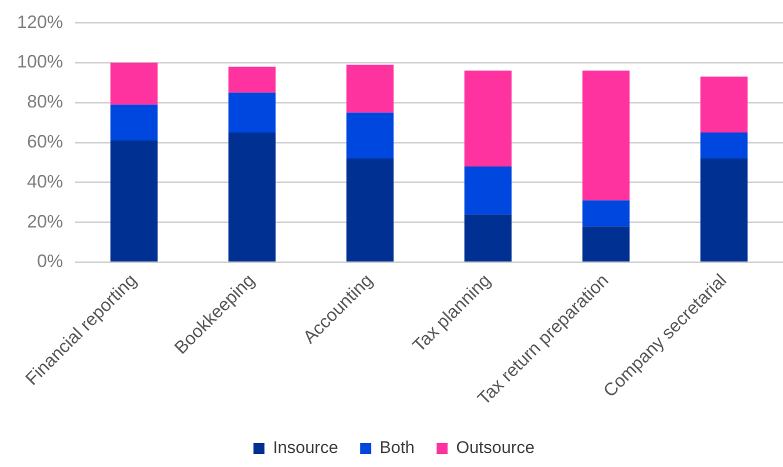 The width and height of the screenshot is (783, 467). What do you see at coordinates (45, 221) in the screenshot?
I see `y-tick-label: 20%` at bounding box center [45, 221].